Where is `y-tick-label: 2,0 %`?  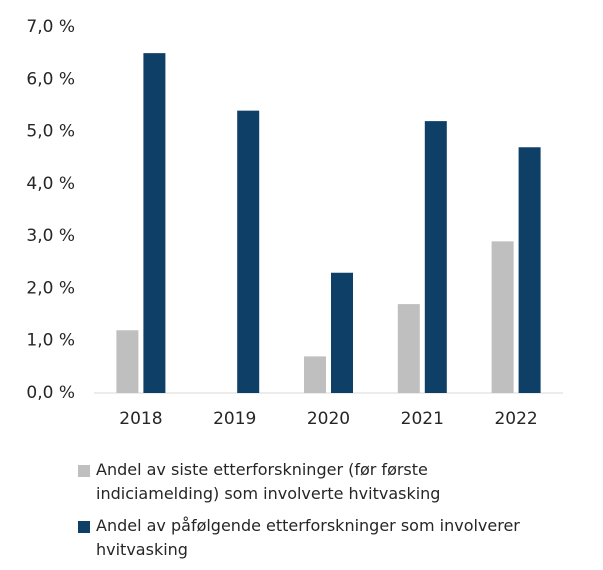
y-tick-label: 2,0 % is located at coordinates (50, 288).